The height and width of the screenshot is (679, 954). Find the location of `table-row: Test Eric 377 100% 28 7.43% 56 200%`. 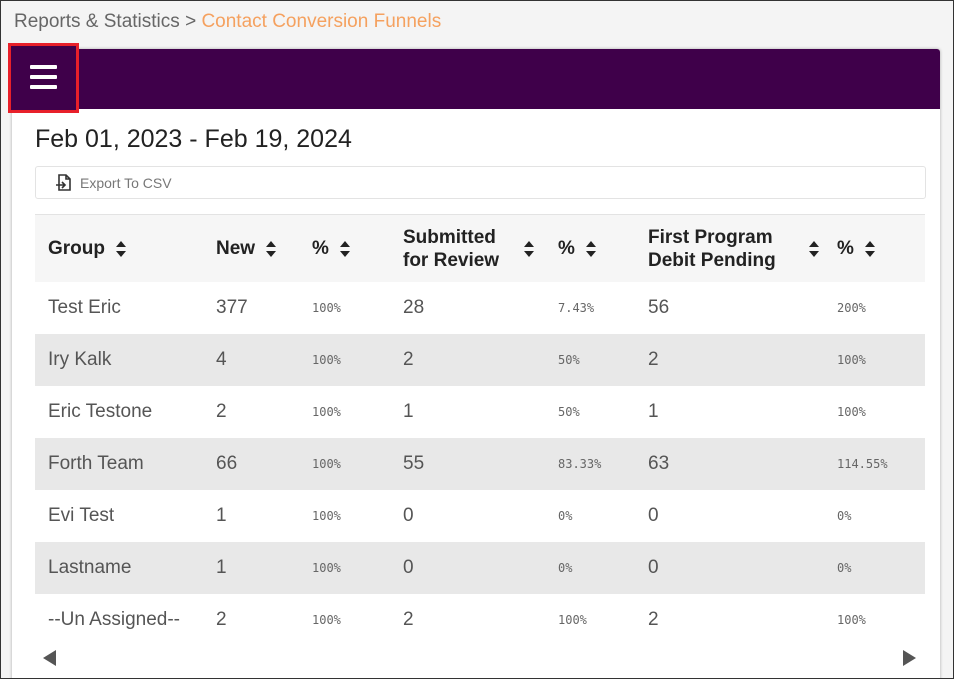

table-row: Test Eric 377 100% 28 7.43% 56 200% is located at coordinates (480, 308).